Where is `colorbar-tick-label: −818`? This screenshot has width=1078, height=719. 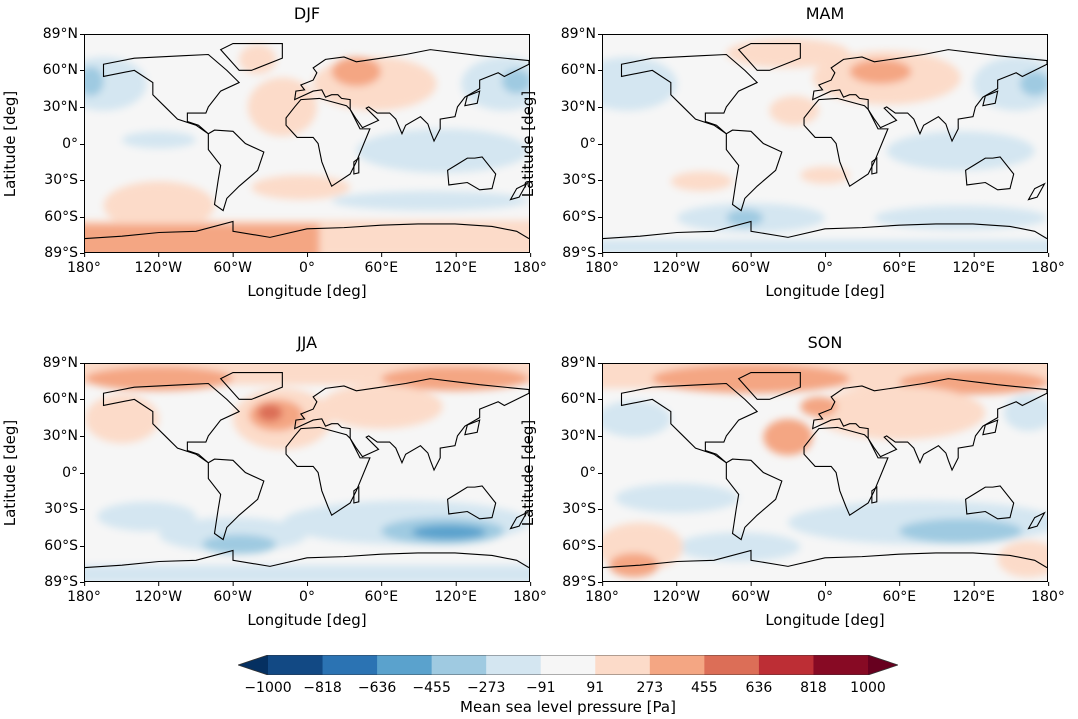
colorbar-tick-label: −818 is located at coordinates (322, 688).